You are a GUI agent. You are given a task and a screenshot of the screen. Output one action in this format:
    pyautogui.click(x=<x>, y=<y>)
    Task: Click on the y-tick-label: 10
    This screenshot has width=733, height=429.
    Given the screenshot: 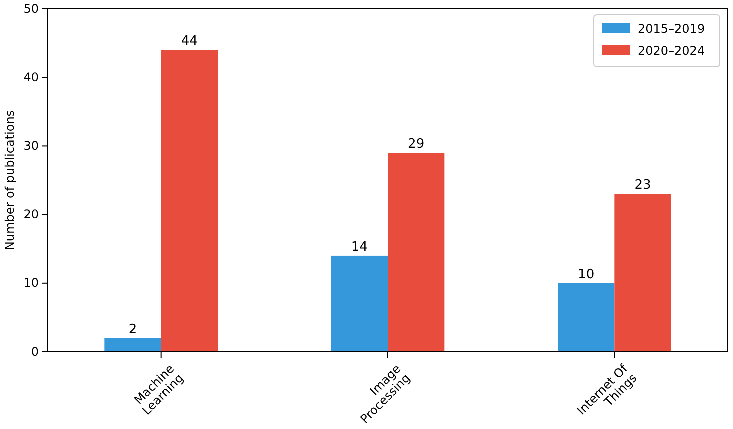 What is the action you would take?
    pyautogui.click(x=31, y=283)
    